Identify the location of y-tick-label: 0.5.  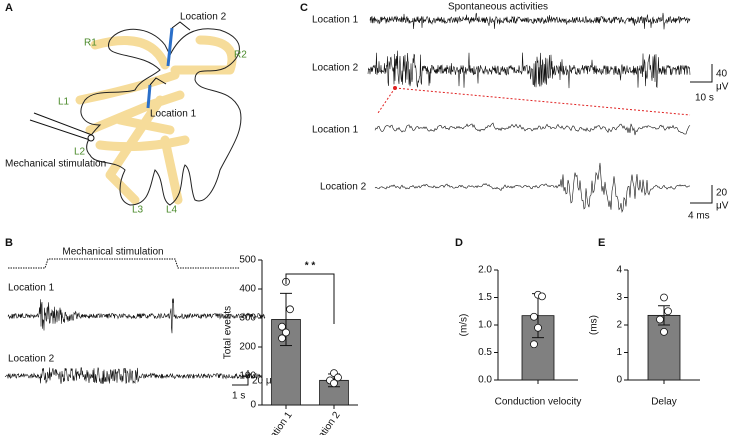
(485, 352).